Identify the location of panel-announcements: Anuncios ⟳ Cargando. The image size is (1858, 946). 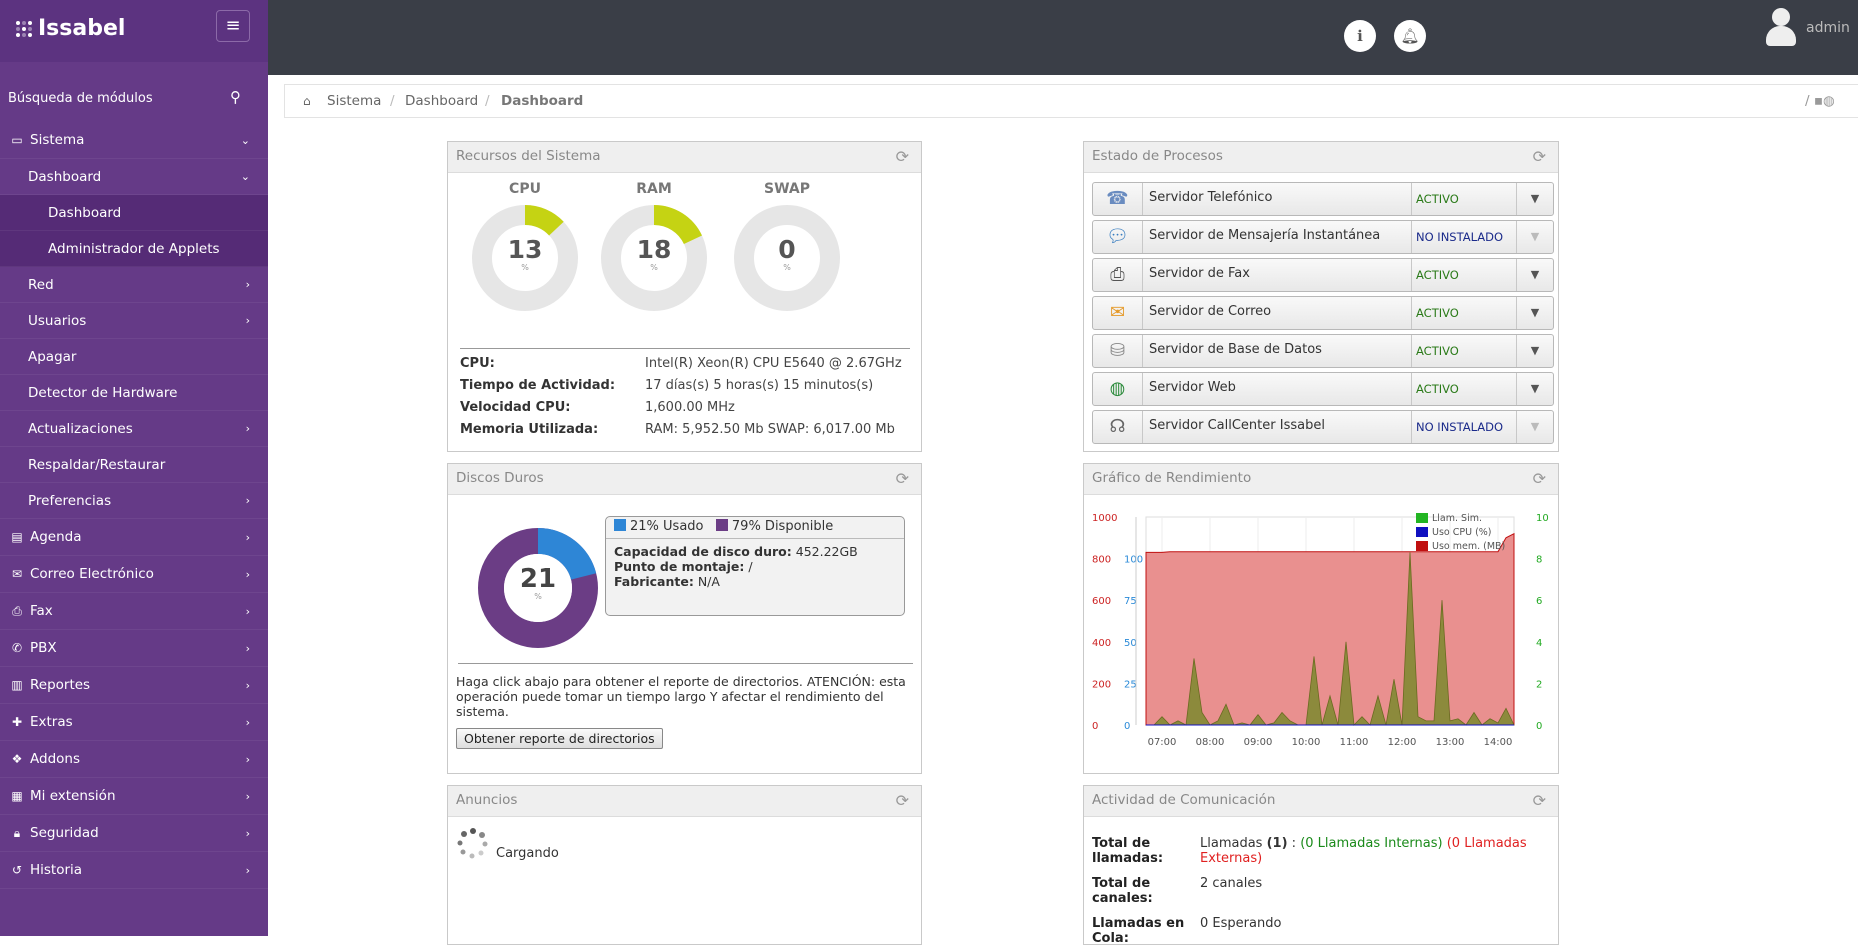
(684, 865).